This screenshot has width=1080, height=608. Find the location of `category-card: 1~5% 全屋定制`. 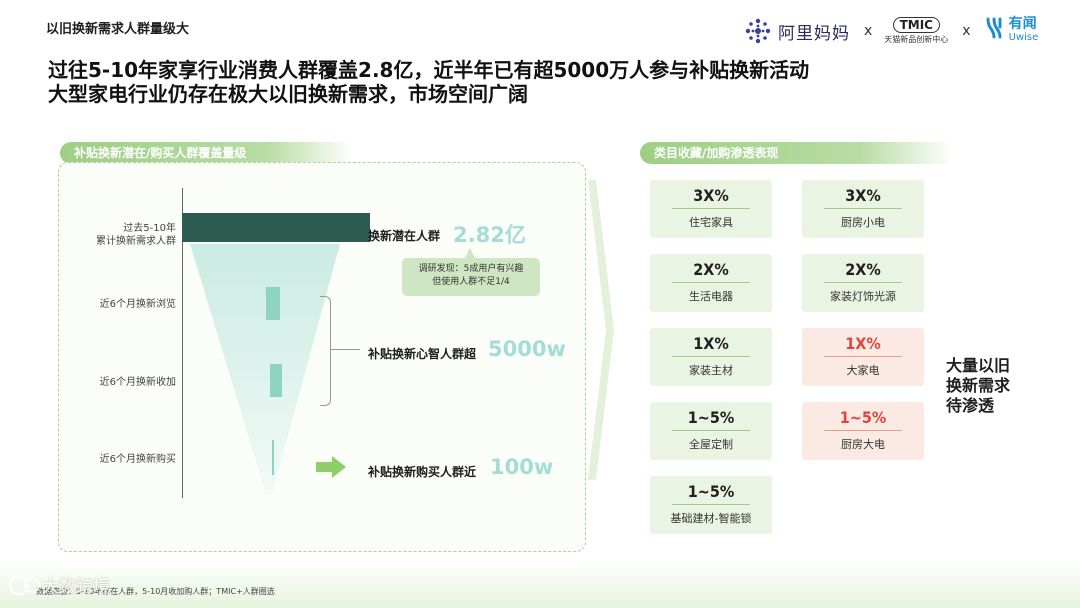

category-card: 1~5% 全屋定制 is located at coordinates (711, 431).